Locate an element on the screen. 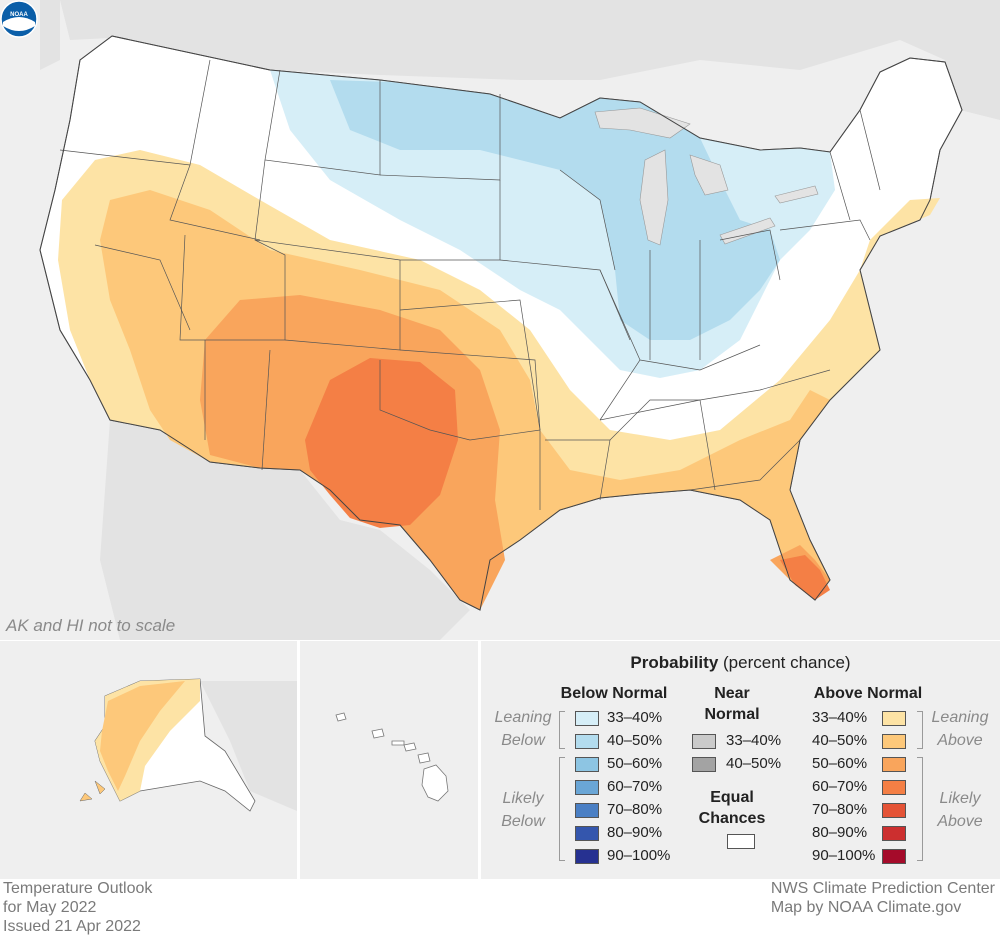 This screenshot has width=1000, height=938. canada-land is located at coordinates (500, 60).